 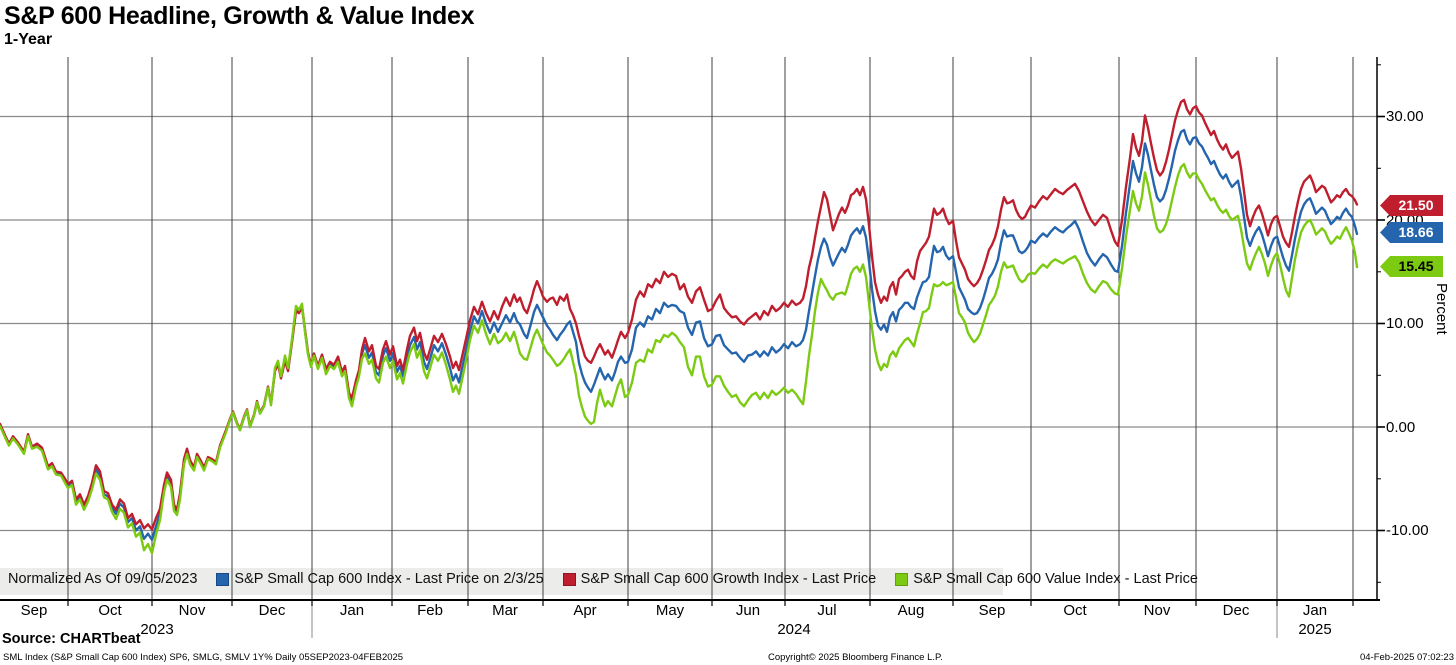 What do you see at coordinates (430, 610) in the screenshot?
I see `month-label: Feb` at bounding box center [430, 610].